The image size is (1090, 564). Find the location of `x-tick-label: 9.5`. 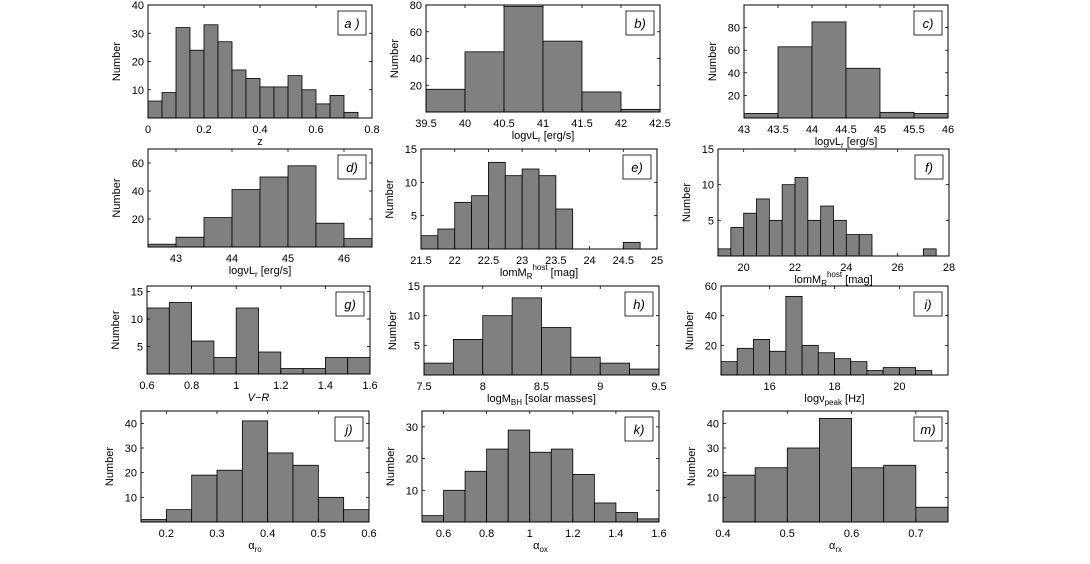

x-tick-label: 9.5 is located at coordinates (658, 387).